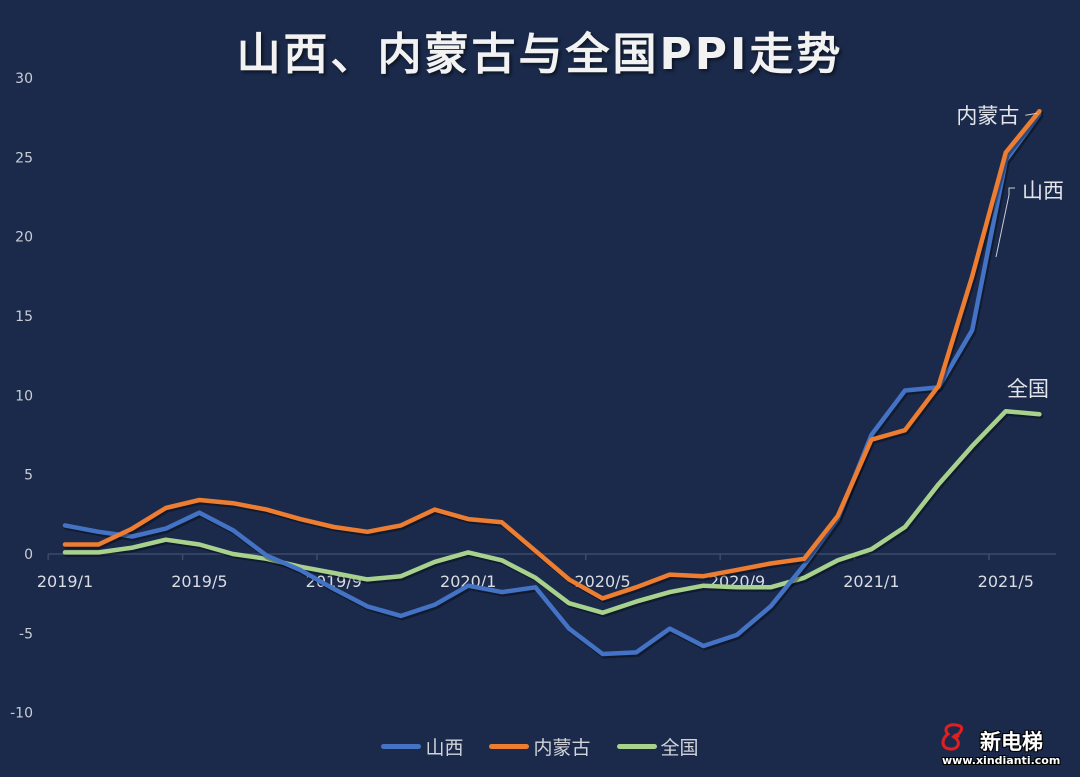 The height and width of the screenshot is (777, 1080). I want to click on y-tick-label: 5, so click(28, 476).